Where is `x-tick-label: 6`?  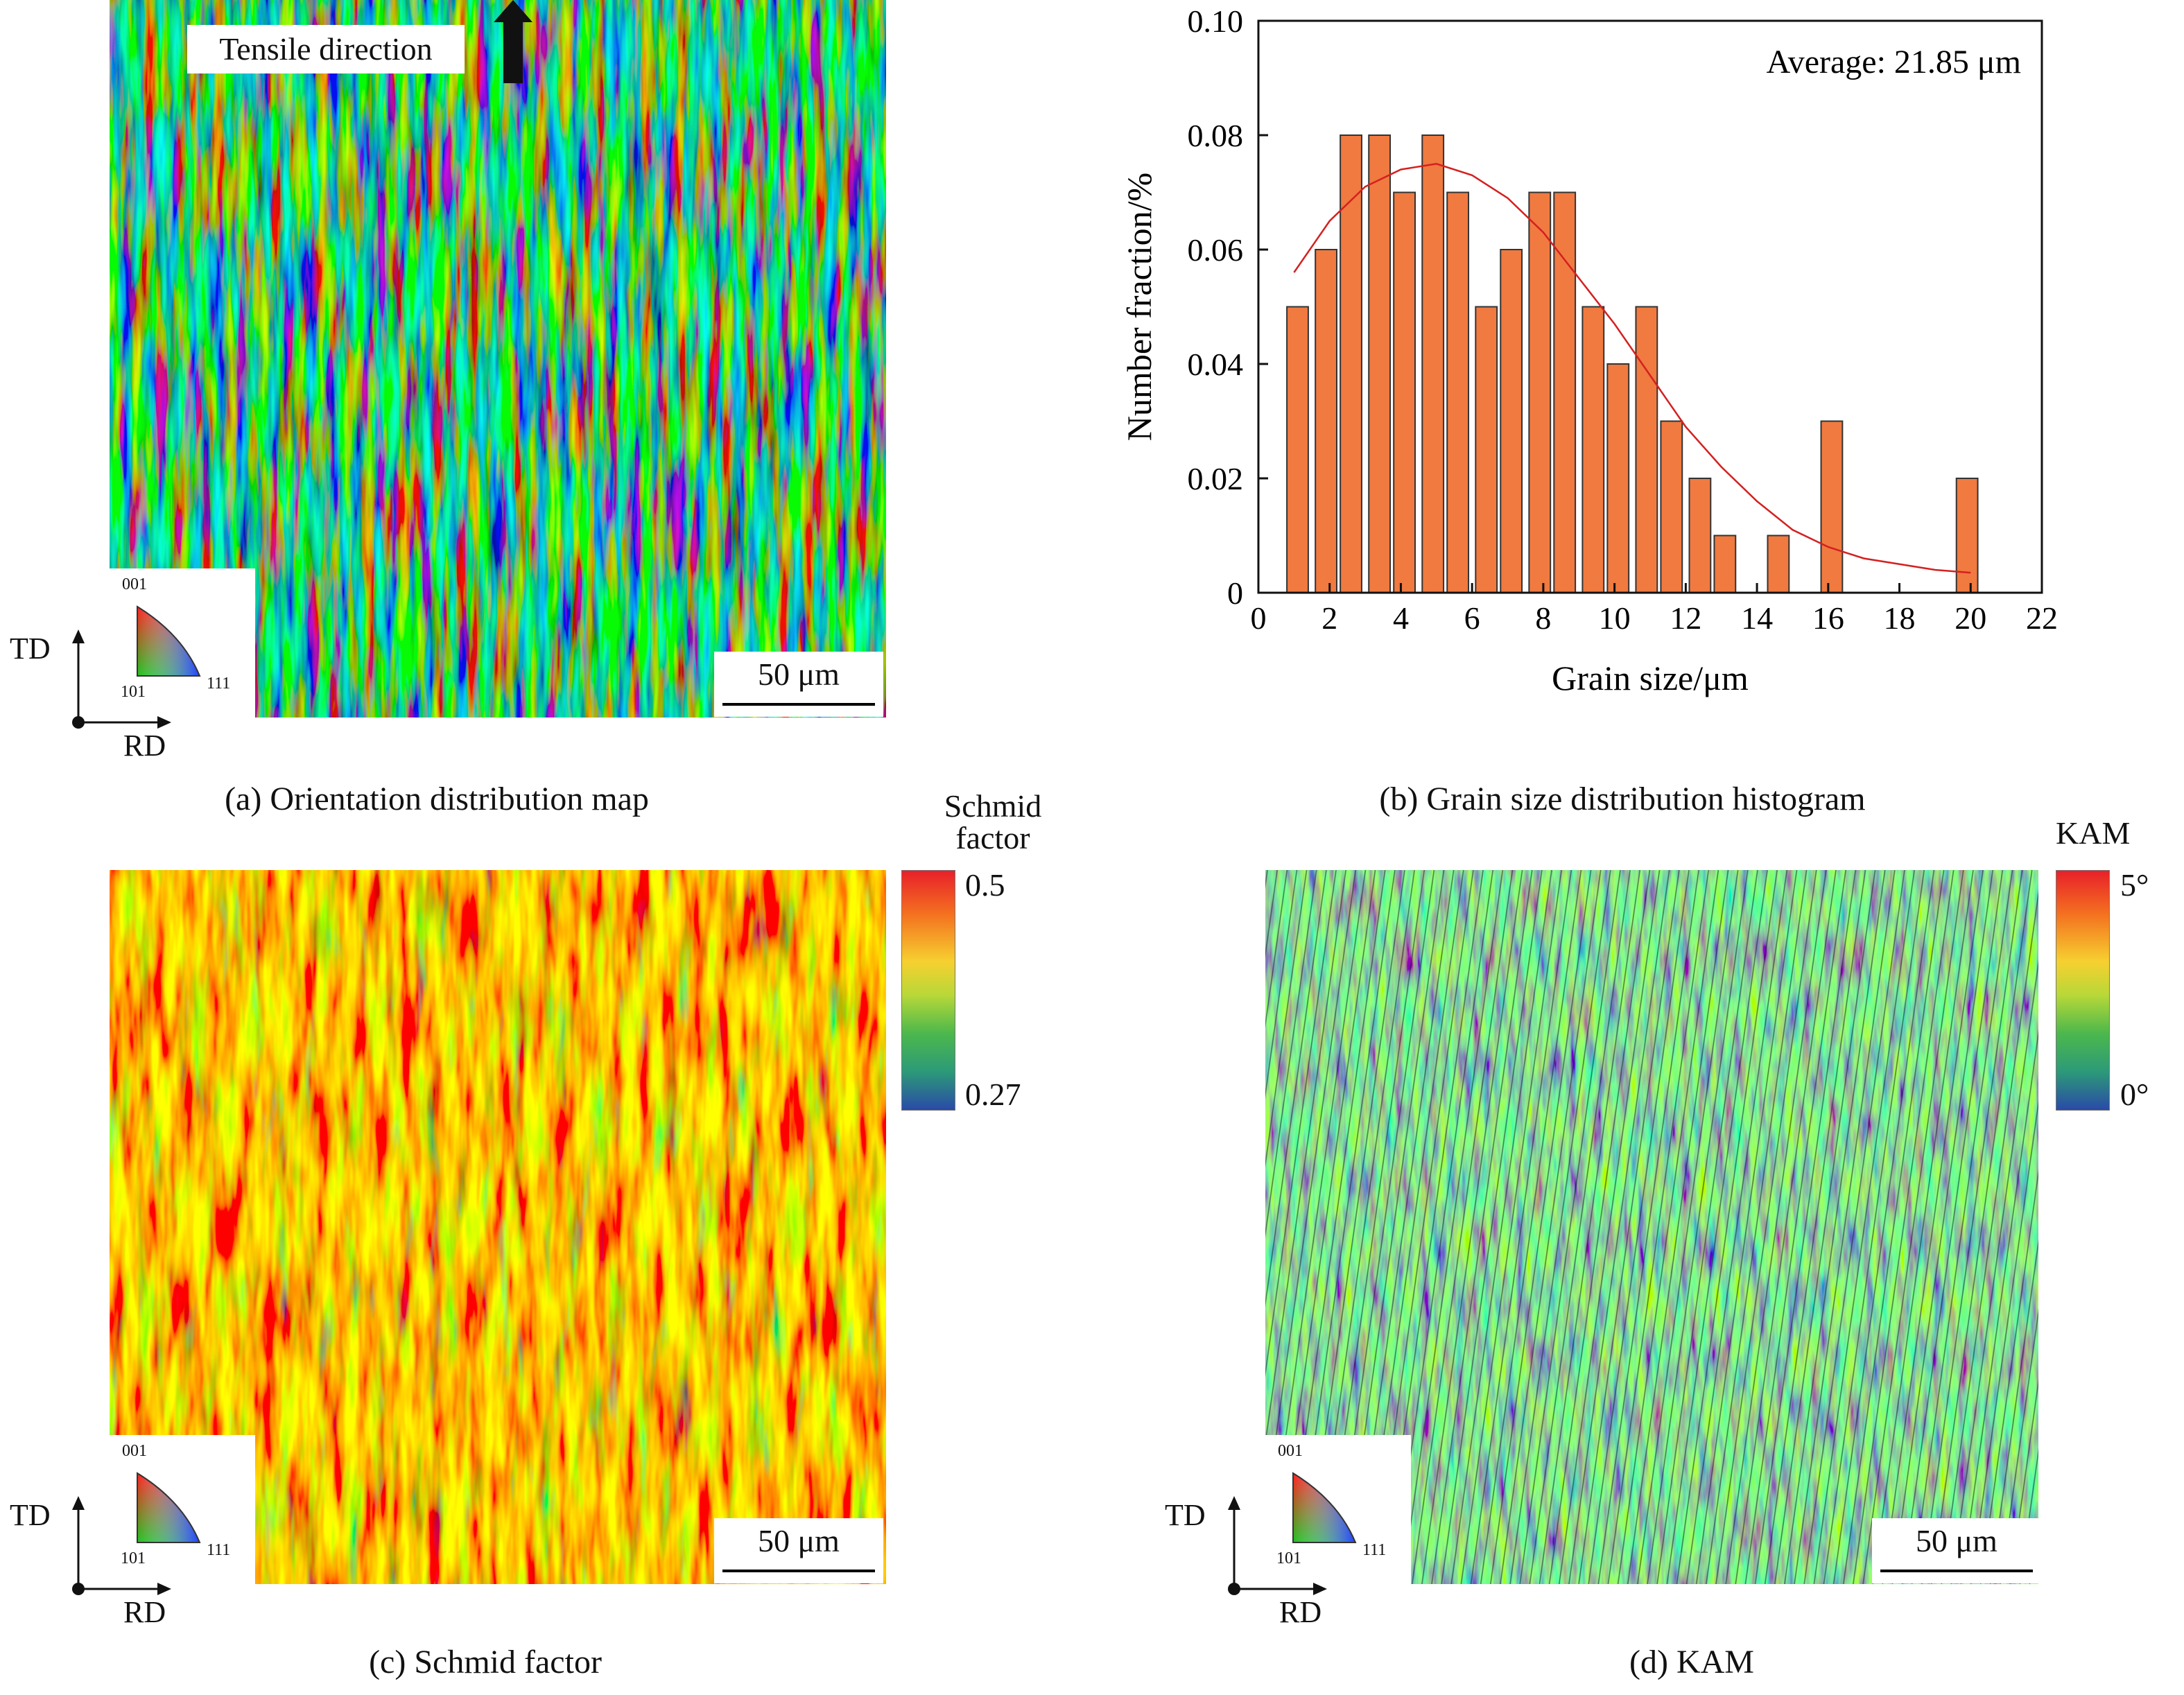 x-tick-label: 6 is located at coordinates (1472, 618).